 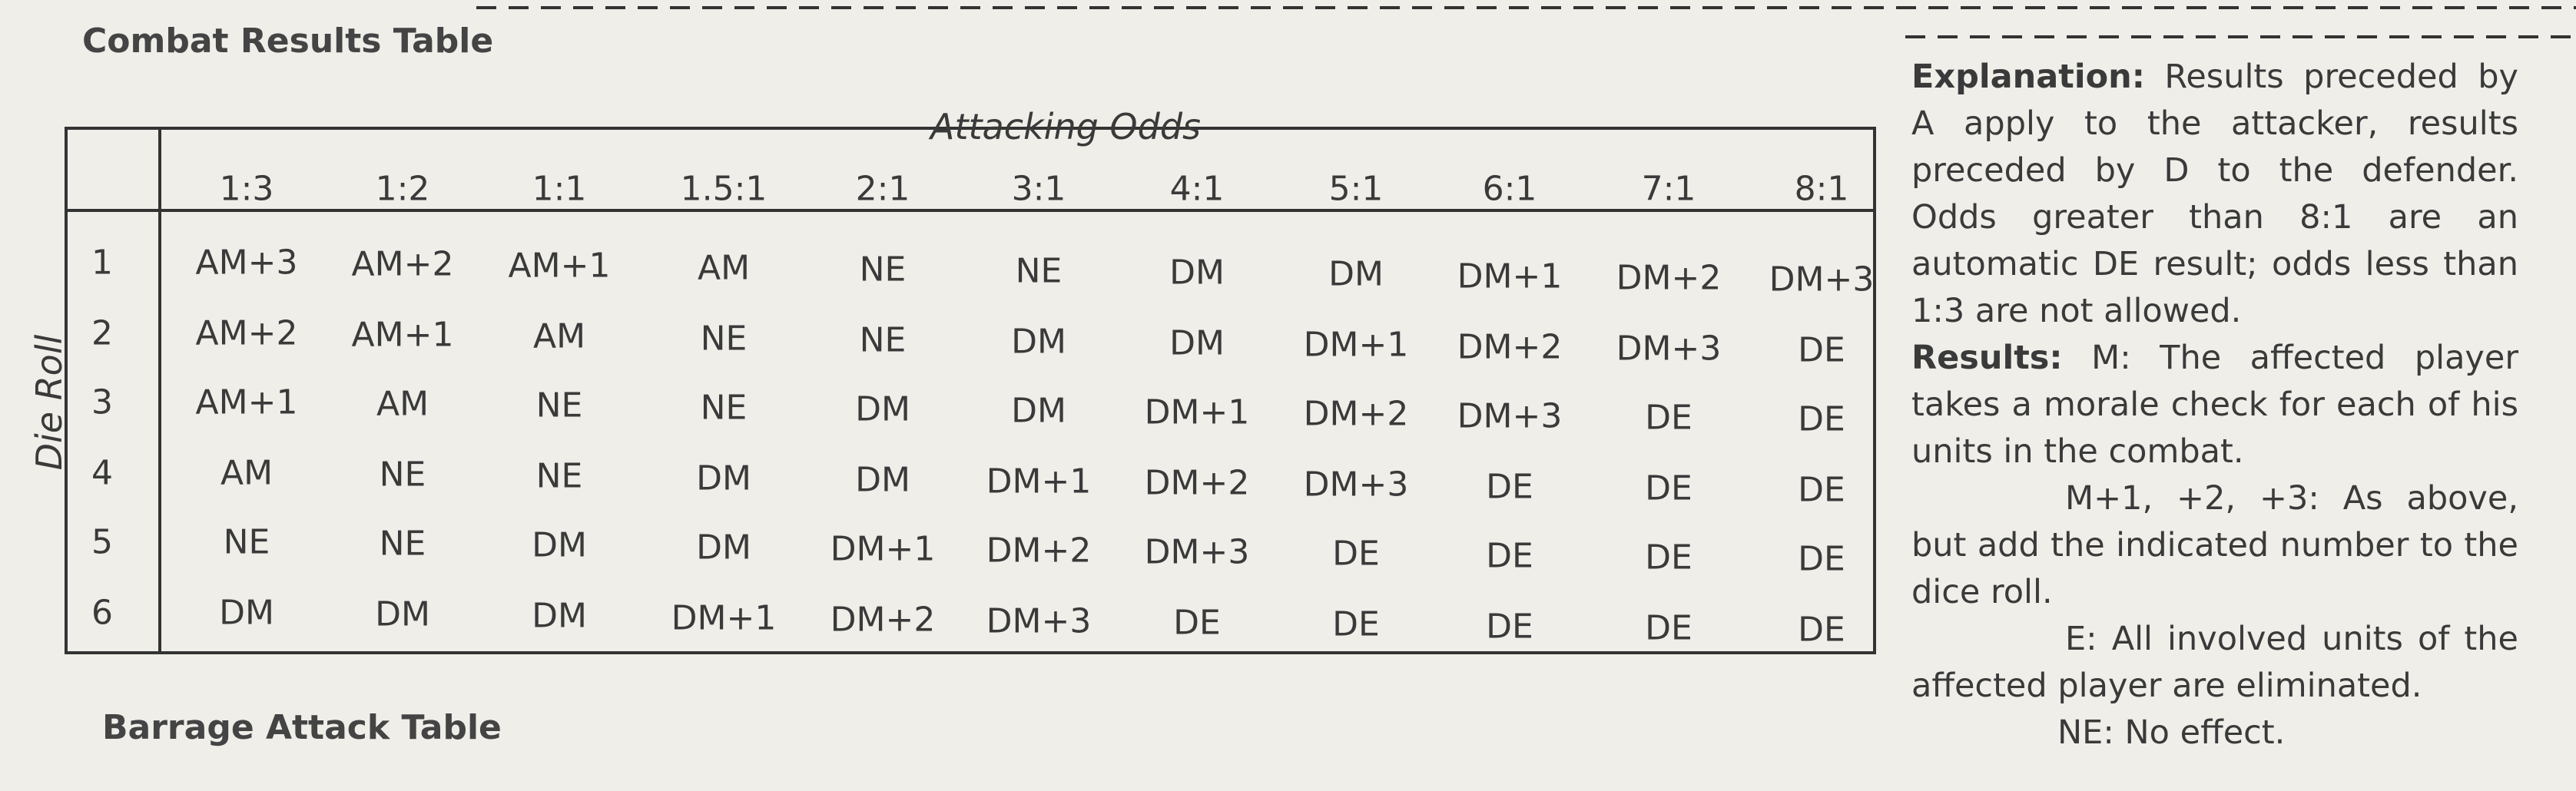 I want to click on label: Explanation:, so click(x=2028, y=77).